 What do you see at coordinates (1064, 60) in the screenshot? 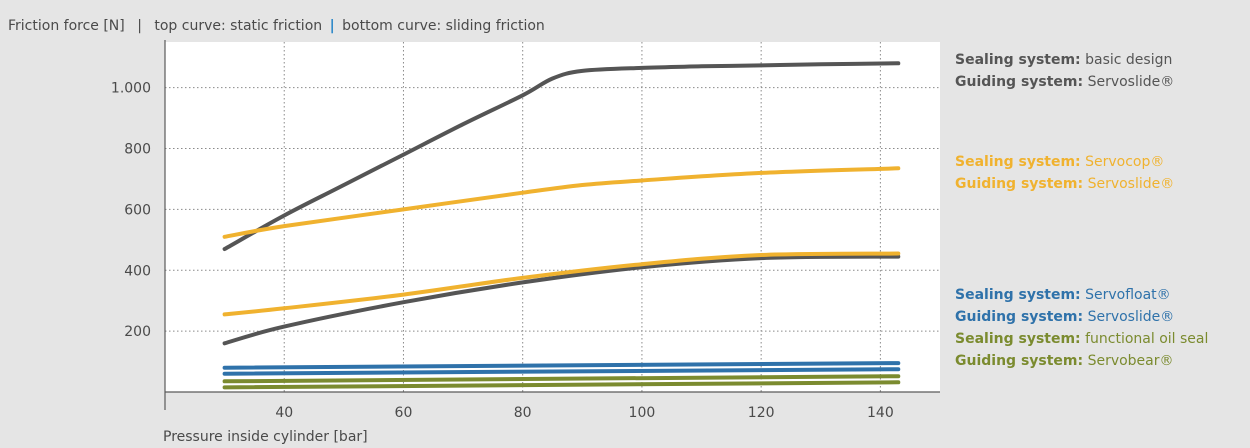
I see `legend-item: Sealing system: basic design` at bounding box center [1064, 60].